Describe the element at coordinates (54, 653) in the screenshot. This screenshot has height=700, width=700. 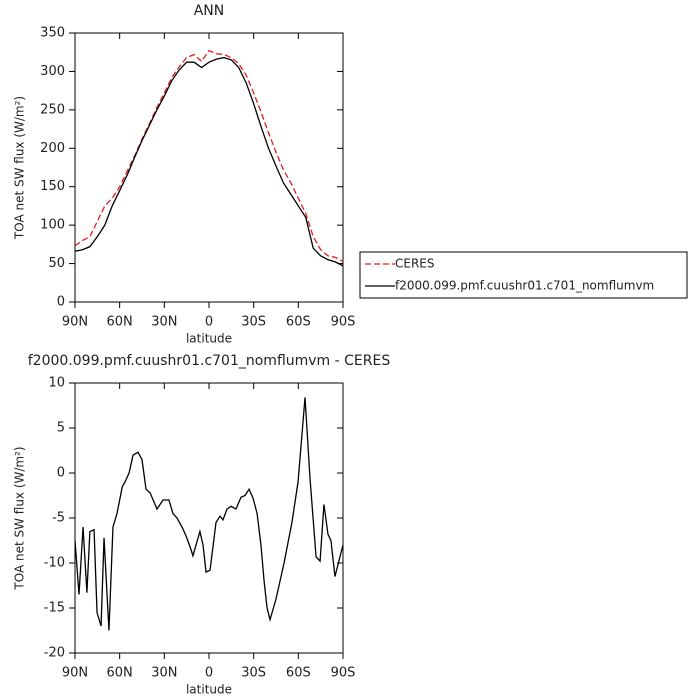
I see `y-tick-label: -20` at that location.